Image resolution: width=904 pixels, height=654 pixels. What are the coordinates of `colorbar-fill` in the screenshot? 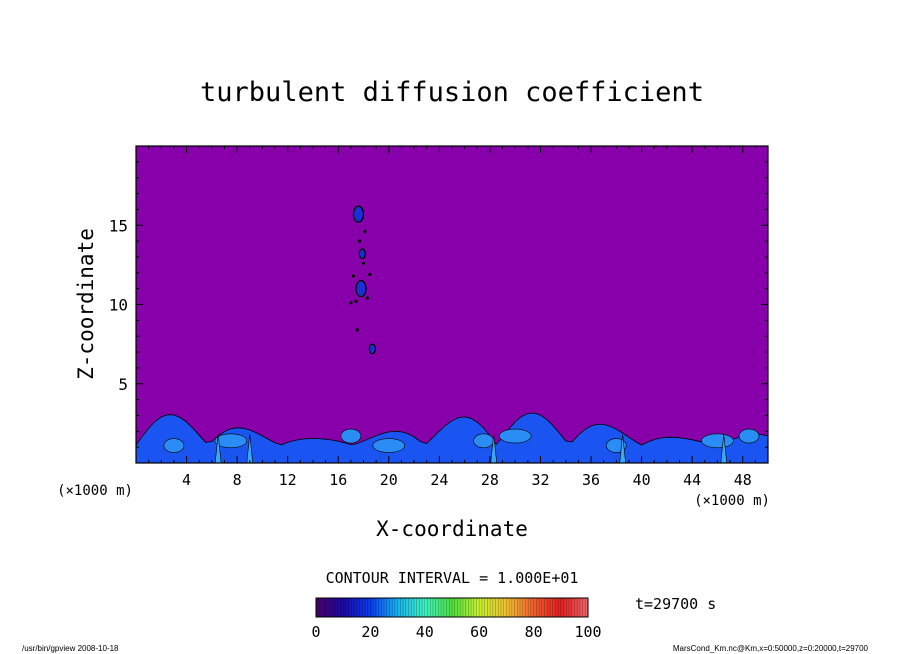 It's located at (452, 607).